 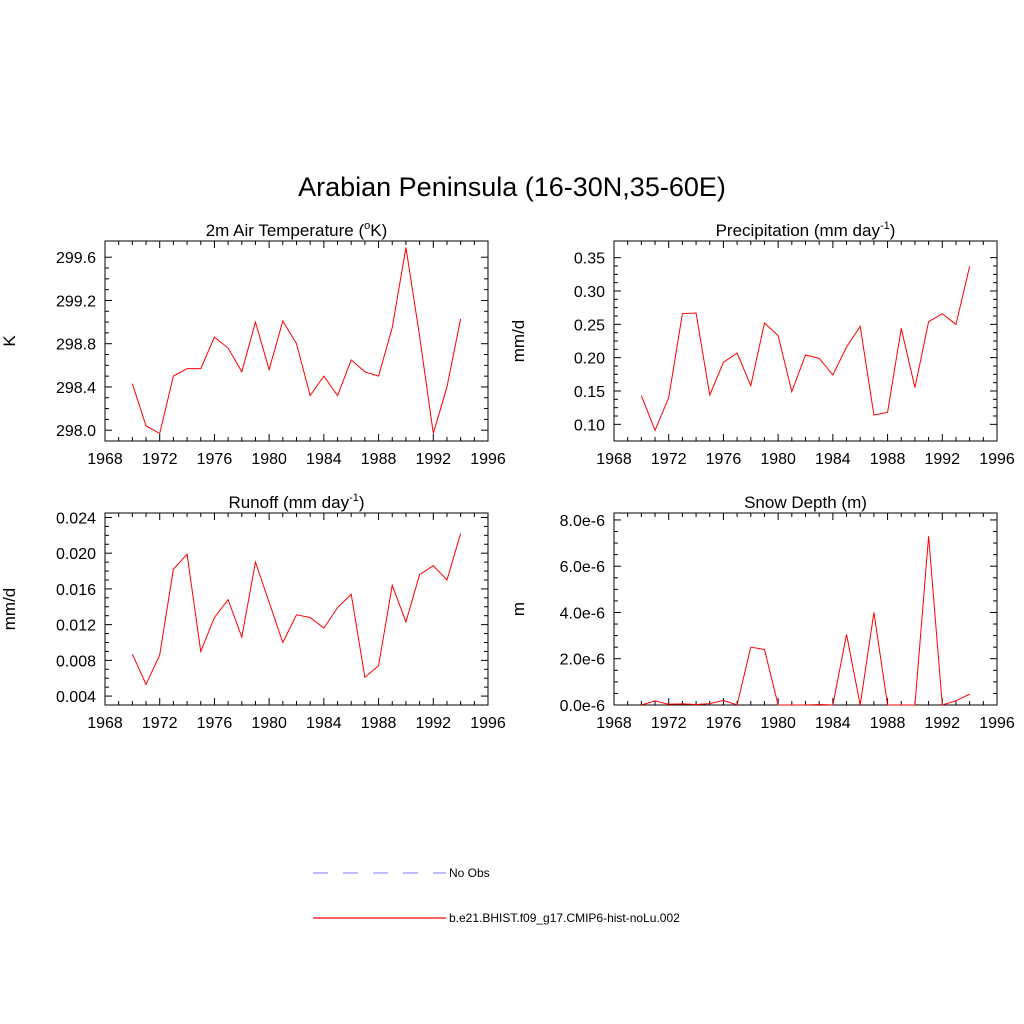 I want to click on y-tick-label: 0.30, so click(x=589, y=292).